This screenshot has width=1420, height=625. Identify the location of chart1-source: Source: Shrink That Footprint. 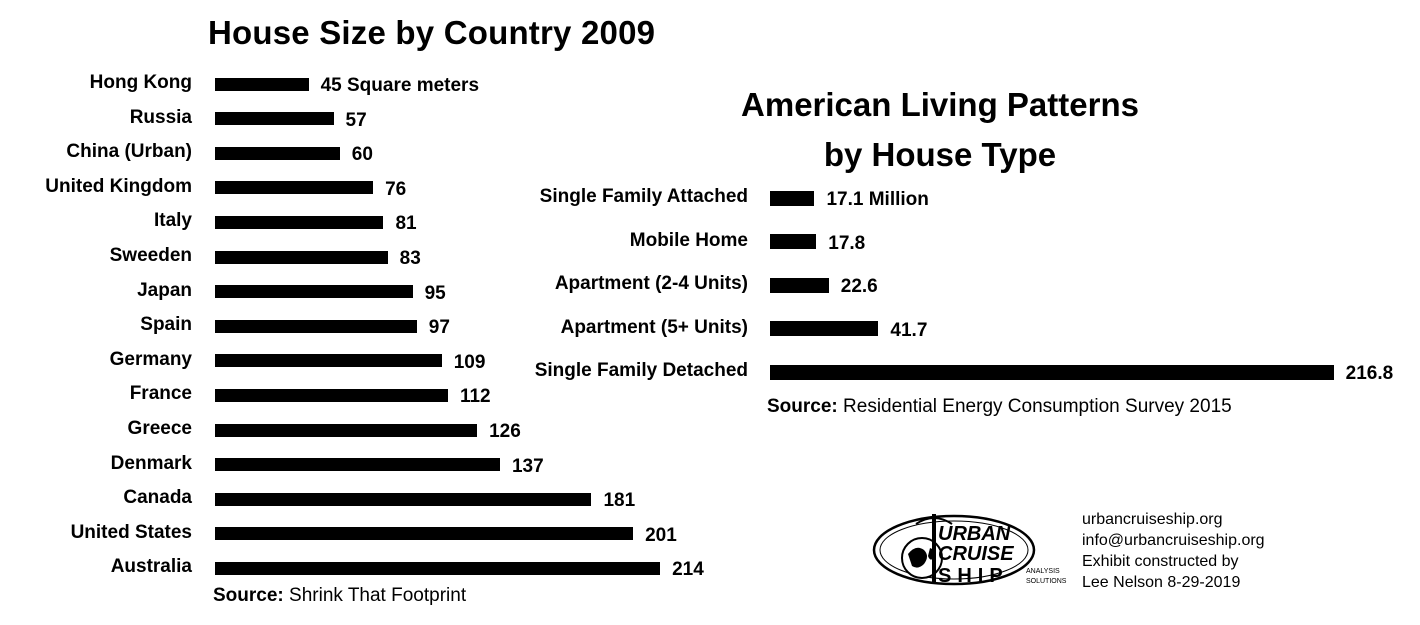
(340, 595).